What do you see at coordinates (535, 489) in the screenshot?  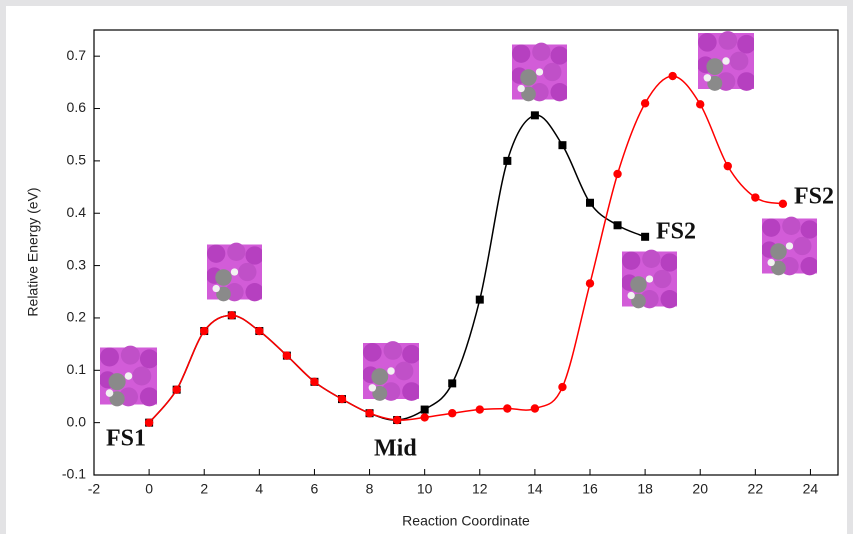 I see `x-tick-label: 14` at bounding box center [535, 489].